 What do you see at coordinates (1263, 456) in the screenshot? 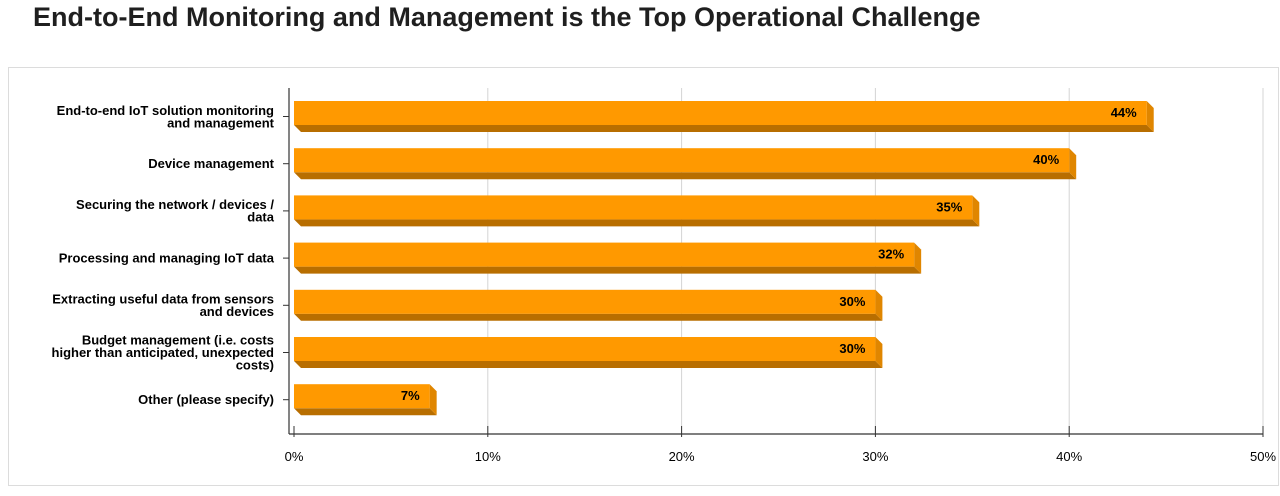
I see `x-tick-label: 50%` at bounding box center [1263, 456].